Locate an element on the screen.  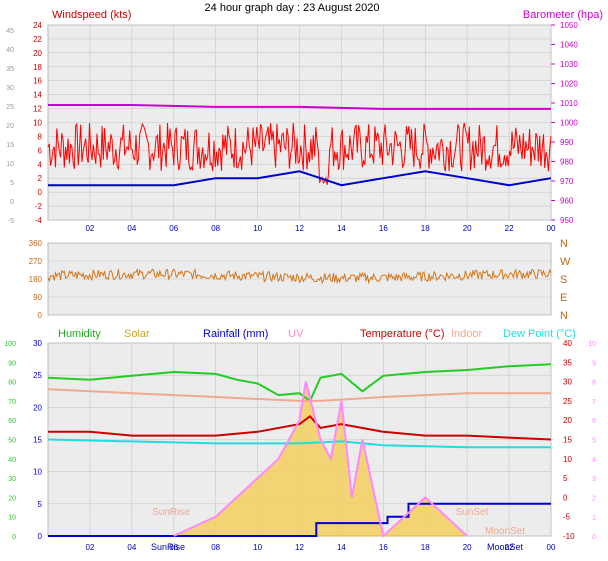
moonset-annotation: MoonSet is located at coordinates (505, 531).